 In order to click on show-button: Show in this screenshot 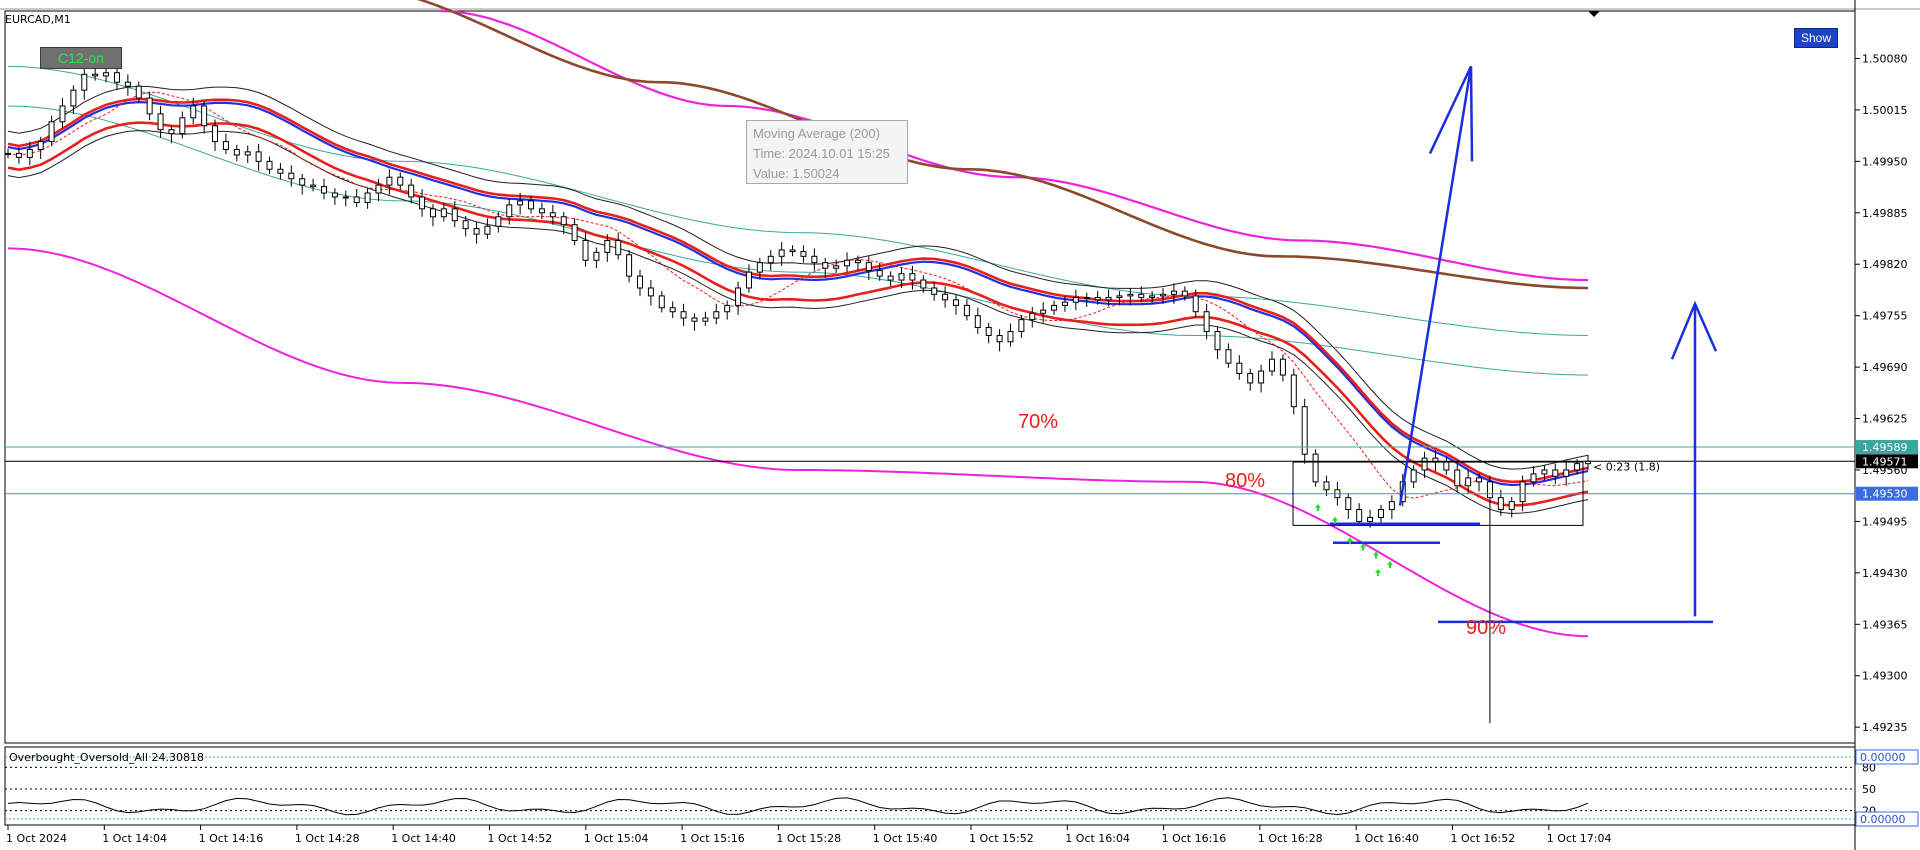, I will do `click(1816, 38)`.